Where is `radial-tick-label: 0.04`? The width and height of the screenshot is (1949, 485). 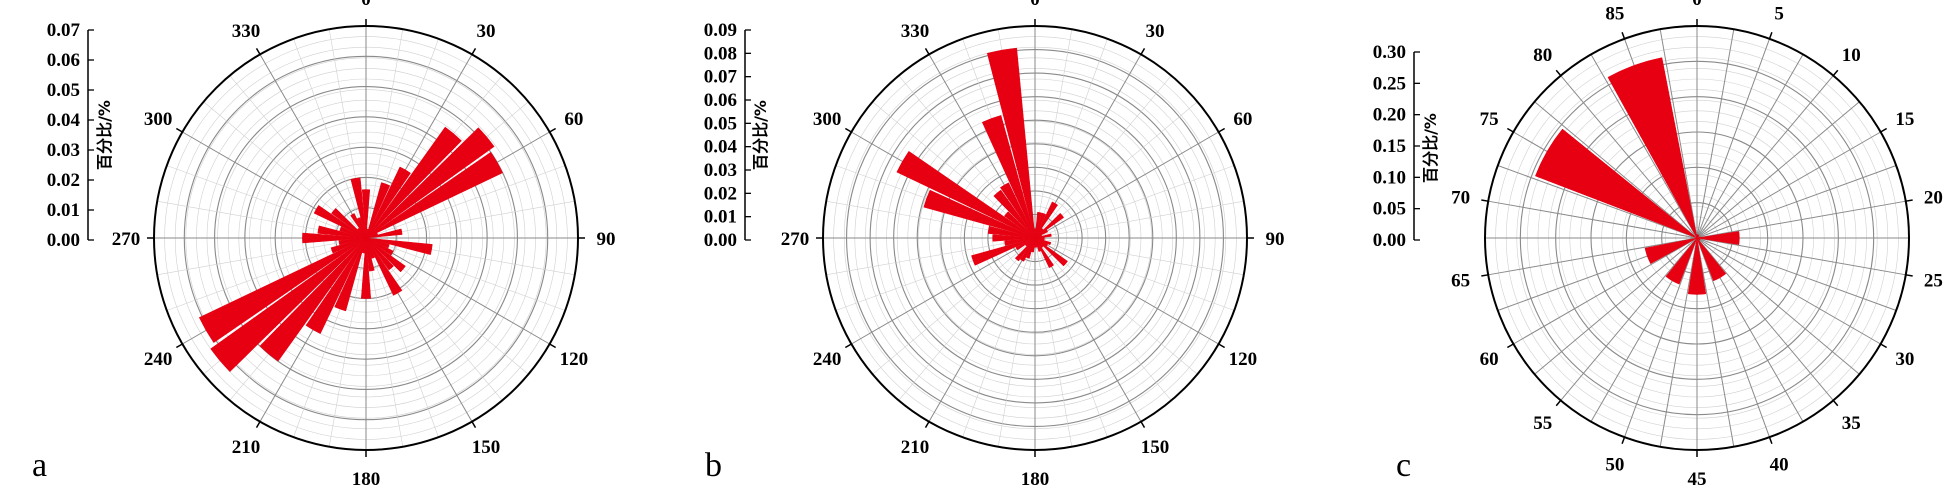 radial-tick-label: 0.04 is located at coordinates (721, 147).